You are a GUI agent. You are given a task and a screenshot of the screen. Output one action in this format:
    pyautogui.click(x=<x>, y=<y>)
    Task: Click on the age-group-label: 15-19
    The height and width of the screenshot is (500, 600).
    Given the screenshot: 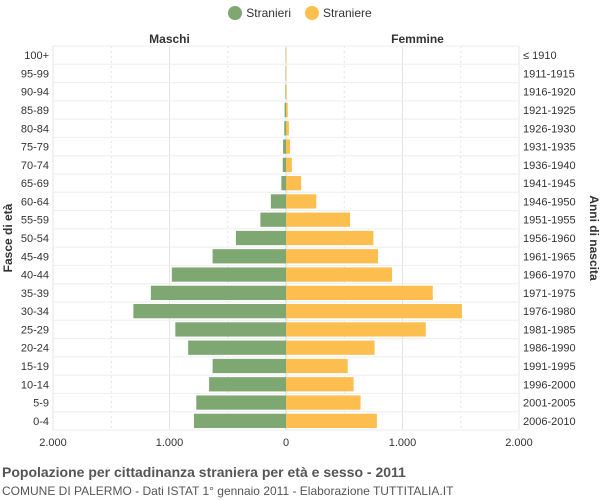 What is the action you would take?
    pyautogui.click(x=35, y=367)
    